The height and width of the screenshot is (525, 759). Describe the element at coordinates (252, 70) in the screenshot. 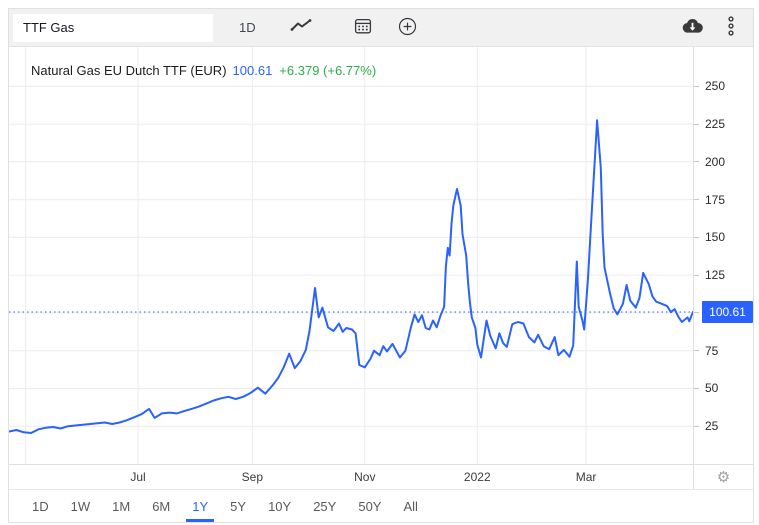

I see `legend-last-price: 100.61` at that location.